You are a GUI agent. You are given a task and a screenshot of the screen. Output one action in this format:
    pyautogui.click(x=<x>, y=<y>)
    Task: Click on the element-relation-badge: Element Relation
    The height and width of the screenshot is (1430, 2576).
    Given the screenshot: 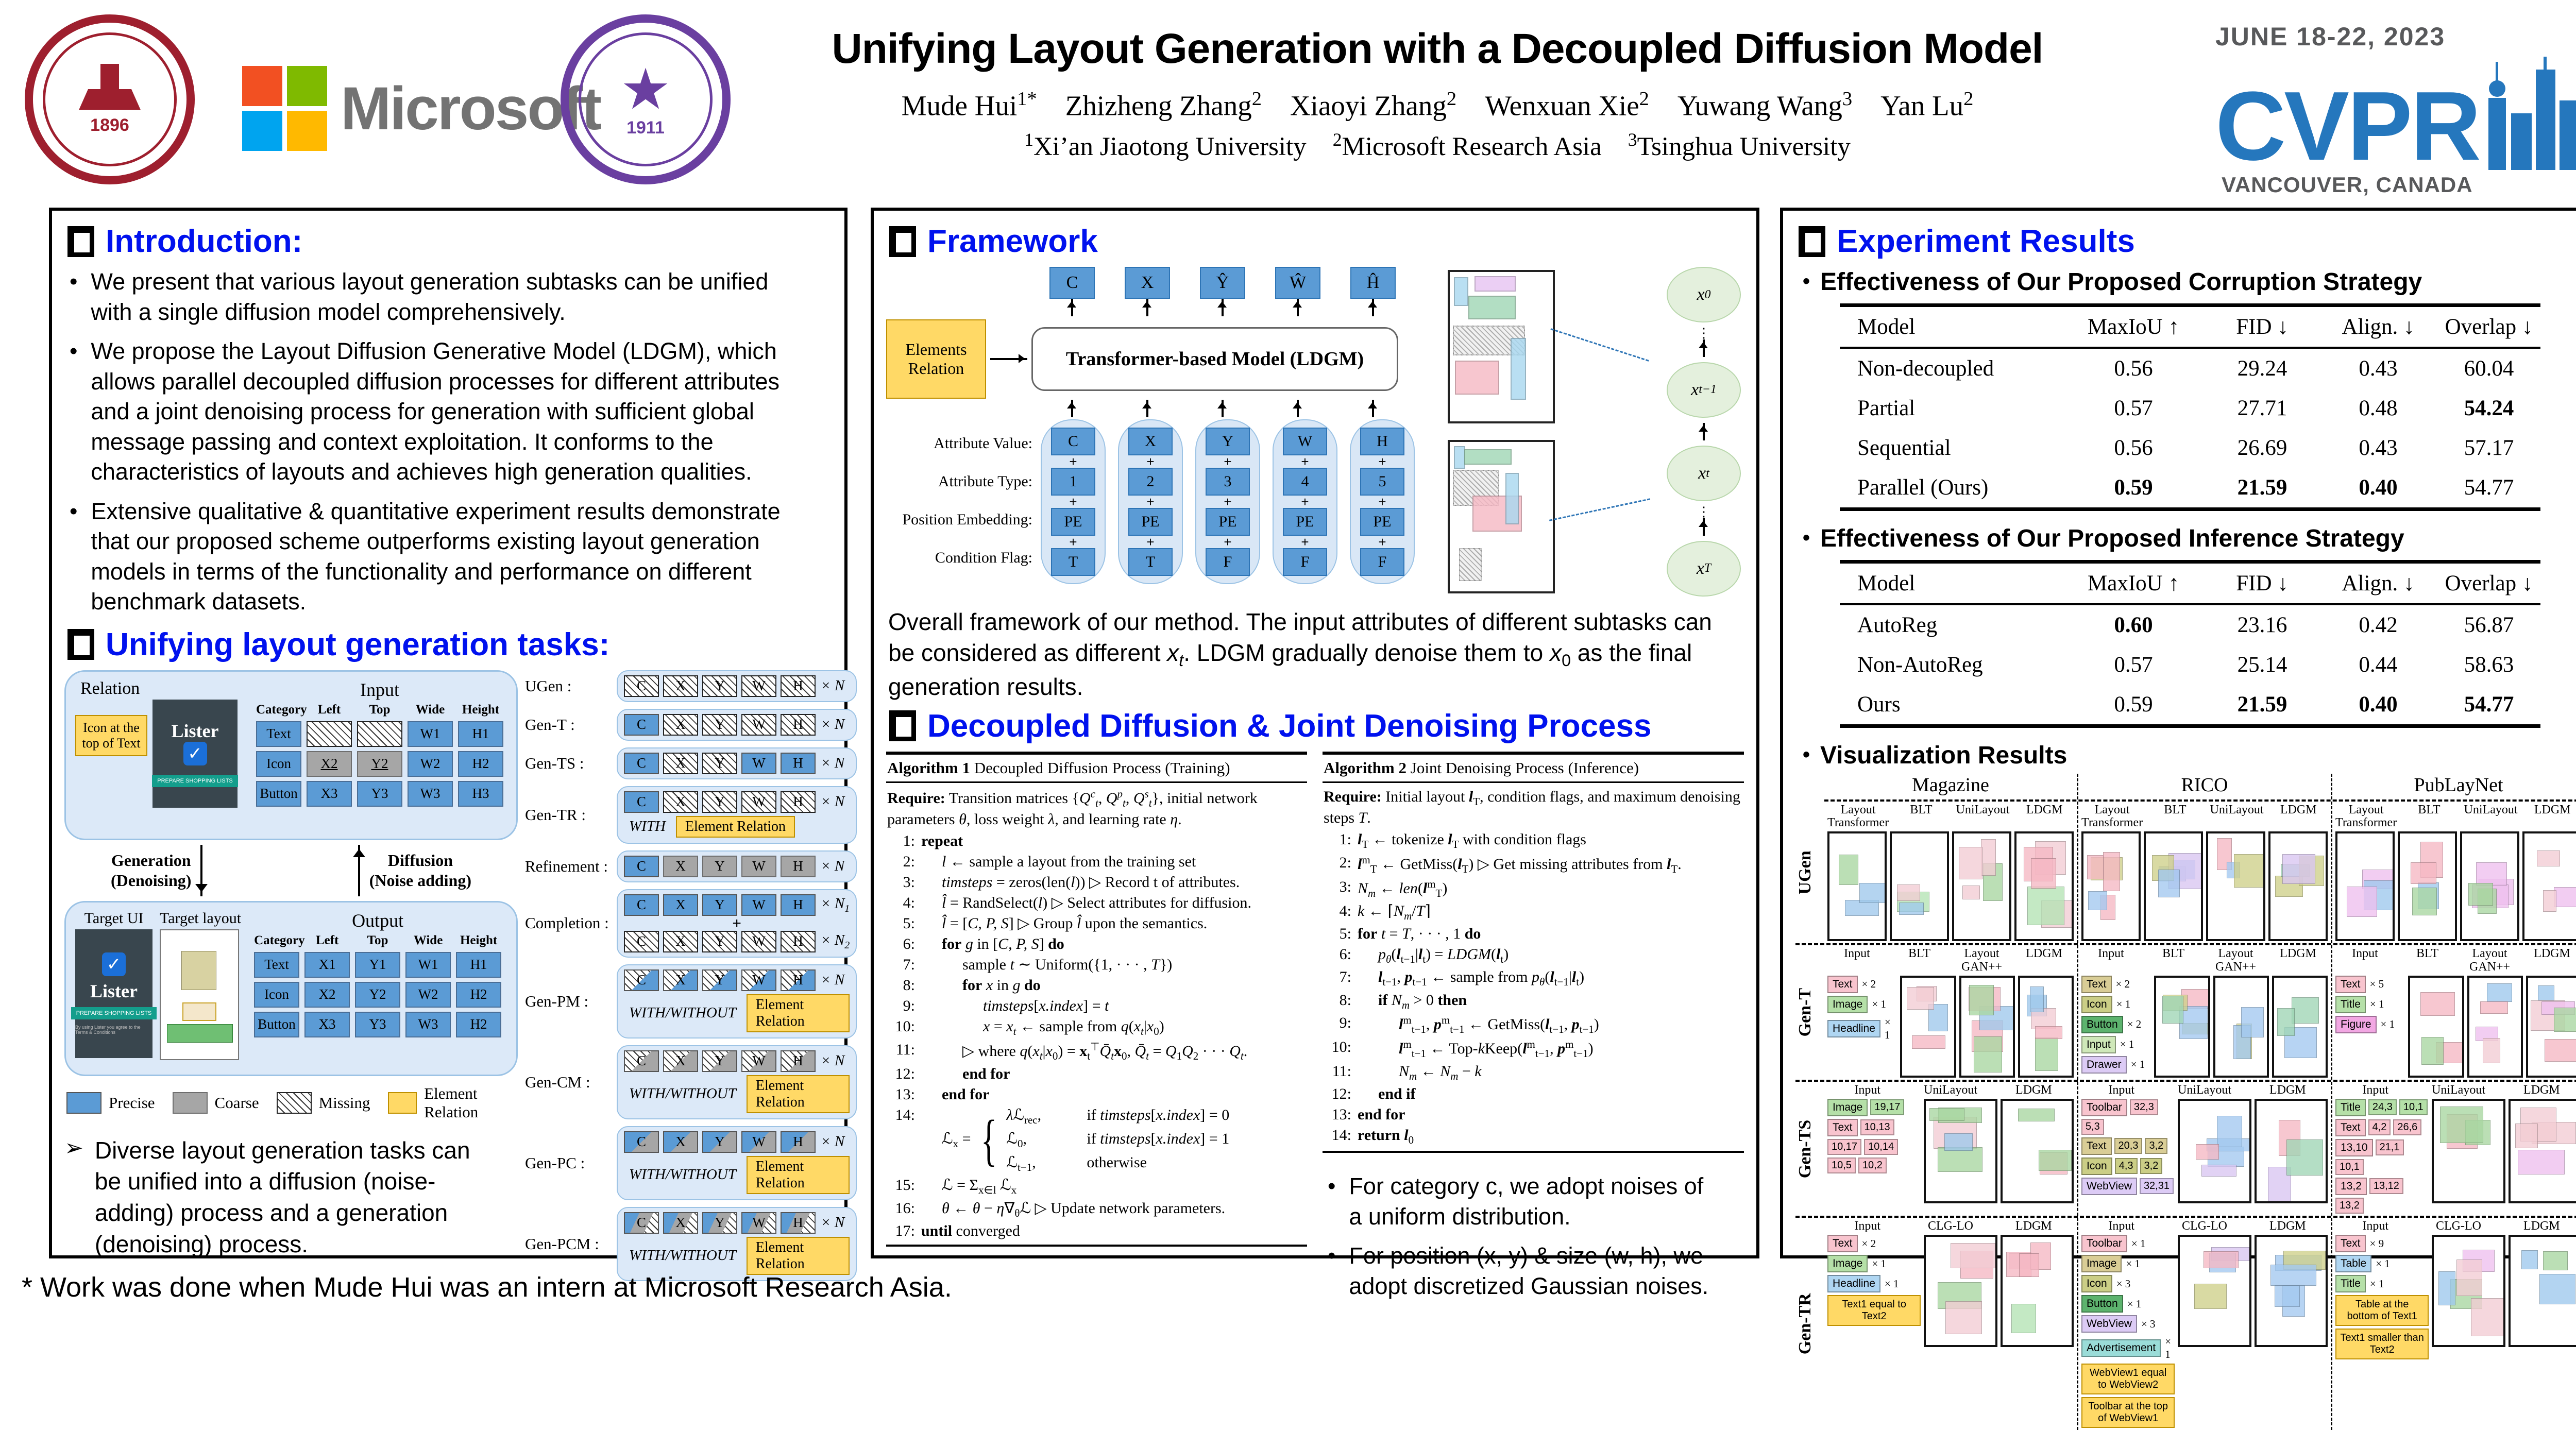 What is the action you would take?
    pyautogui.click(x=798, y=1094)
    